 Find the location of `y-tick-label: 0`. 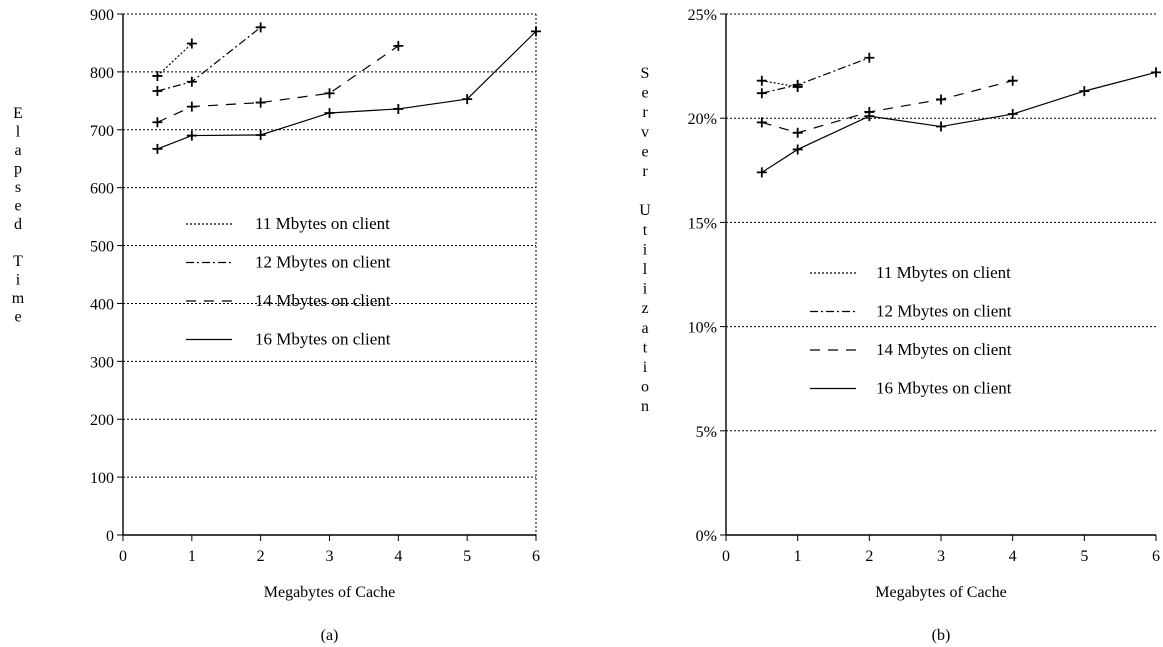

y-tick-label: 0 is located at coordinates (110, 536).